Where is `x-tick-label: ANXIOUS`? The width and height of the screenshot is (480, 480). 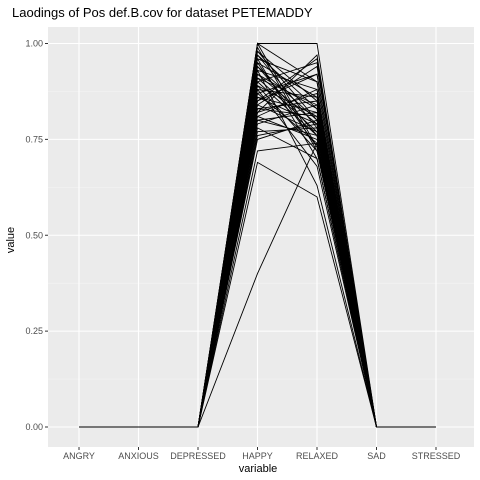 x-tick-label: ANXIOUS is located at coordinates (138, 456).